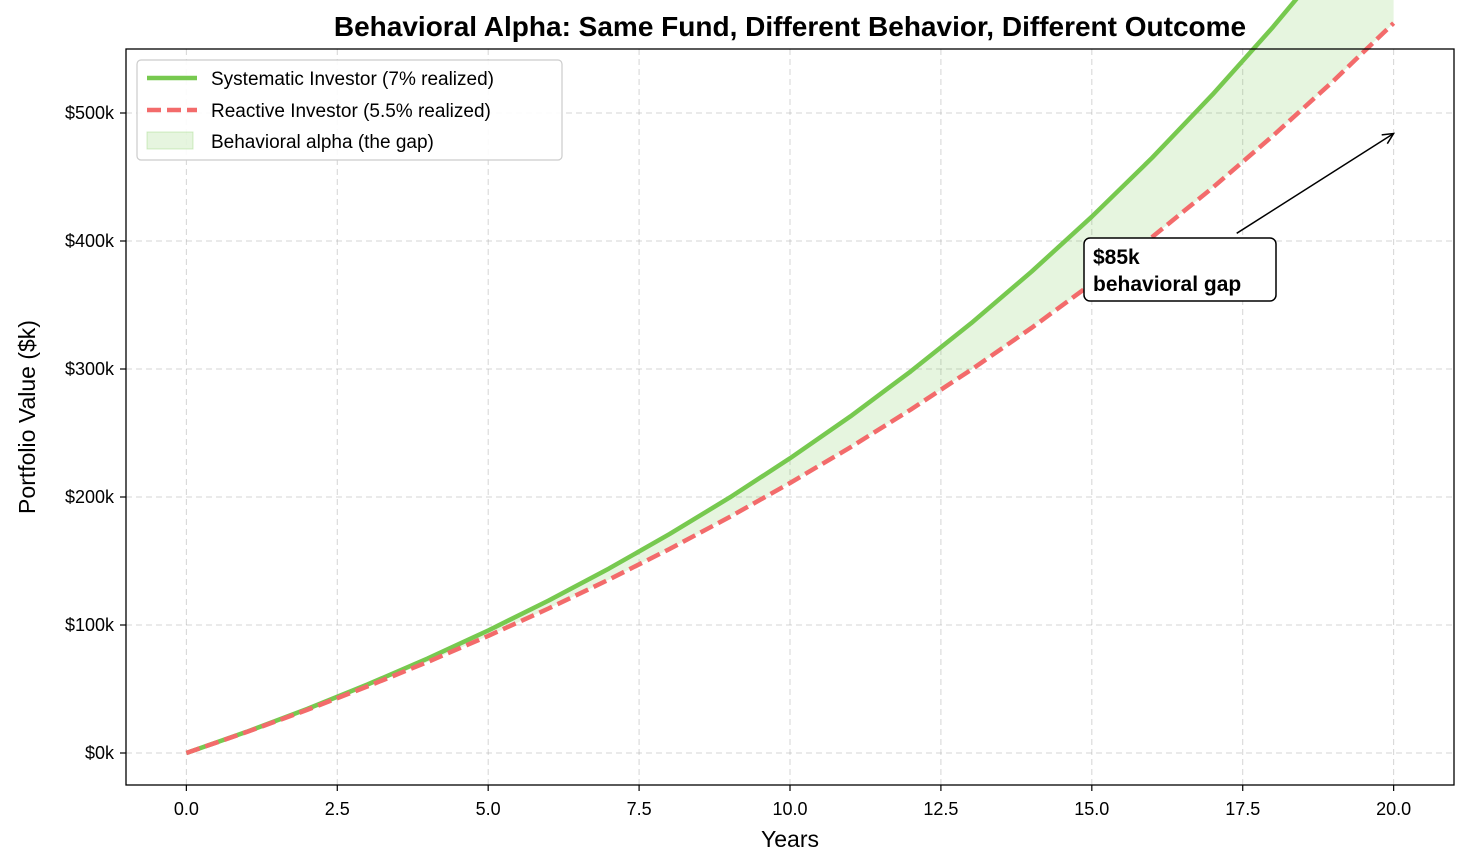 The width and height of the screenshot is (1469, 867). Describe the element at coordinates (27, 417) in the screenshot. I see `y-axis-label: Portfolio Value ($k)` at that location.